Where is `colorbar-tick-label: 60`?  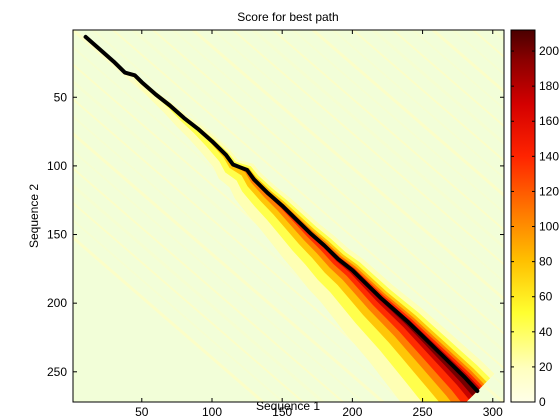 colorbar-tick-label: 60 is located at coordinates (546, 297).